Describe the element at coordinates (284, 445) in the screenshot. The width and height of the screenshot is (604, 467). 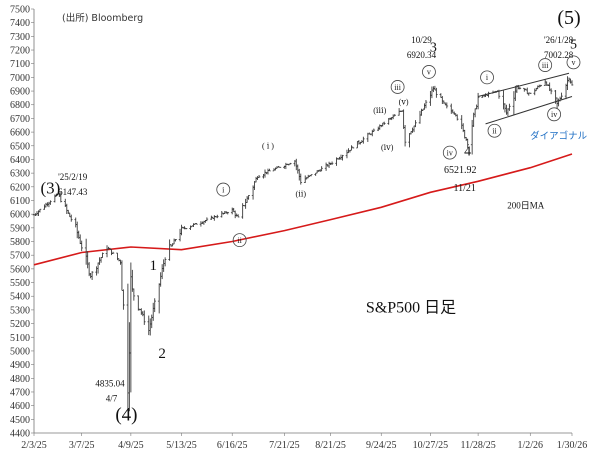
I see `x-tick-label: 7/21/25` at that location.